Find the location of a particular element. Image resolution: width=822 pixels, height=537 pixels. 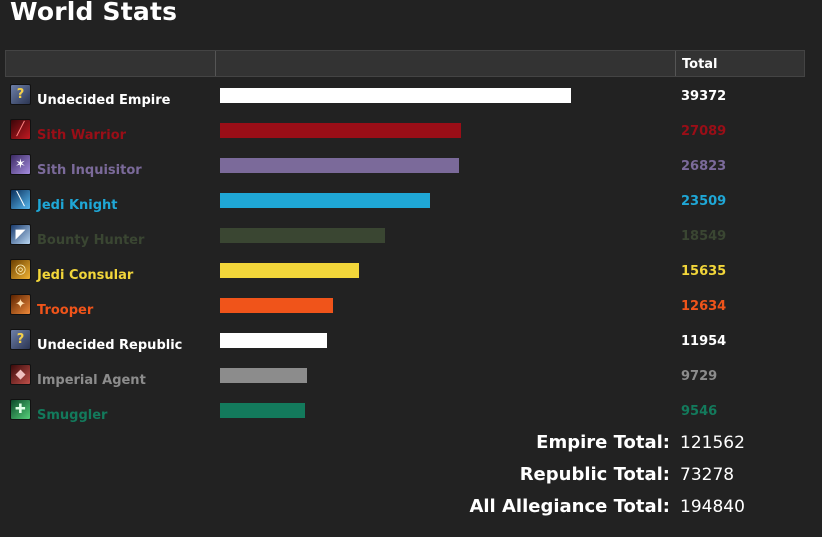

all-allegiance-total-row: All Allegiance Total: 194840 is located at coordinates (411, 510).